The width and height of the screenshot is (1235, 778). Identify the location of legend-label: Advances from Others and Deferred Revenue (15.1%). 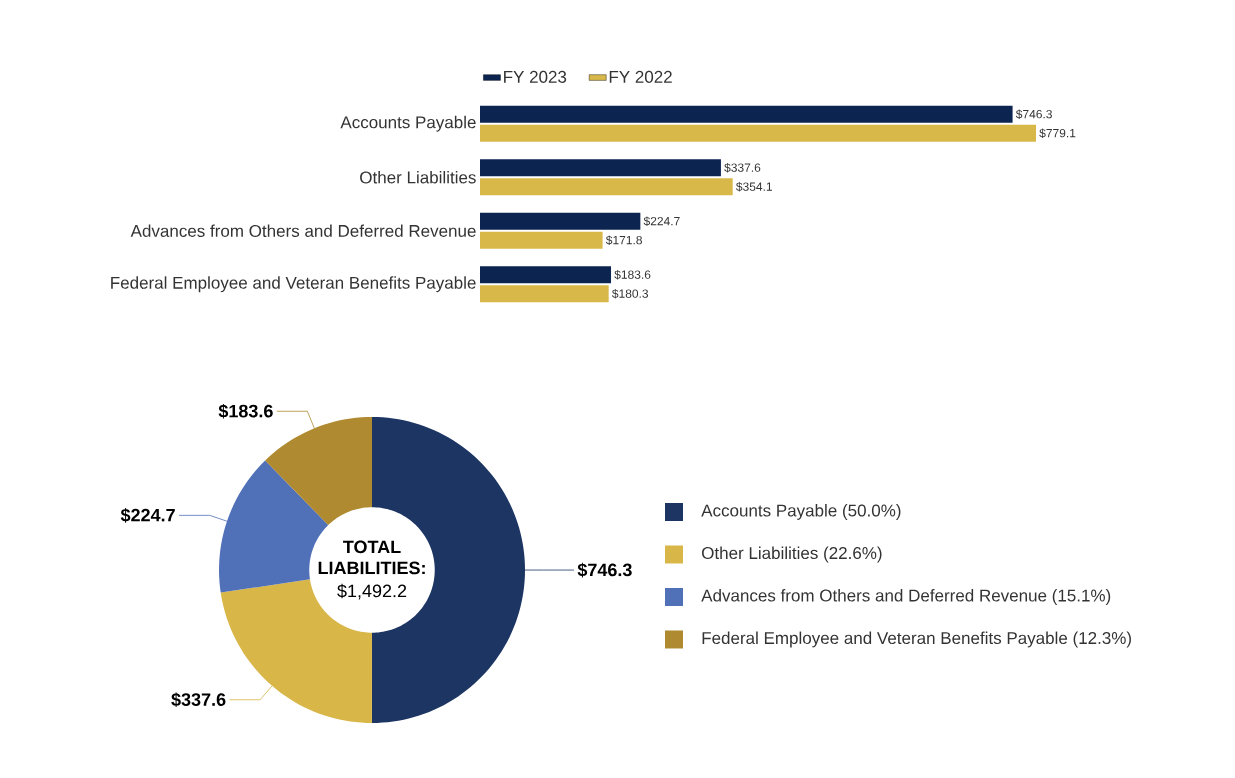
(906, 597).